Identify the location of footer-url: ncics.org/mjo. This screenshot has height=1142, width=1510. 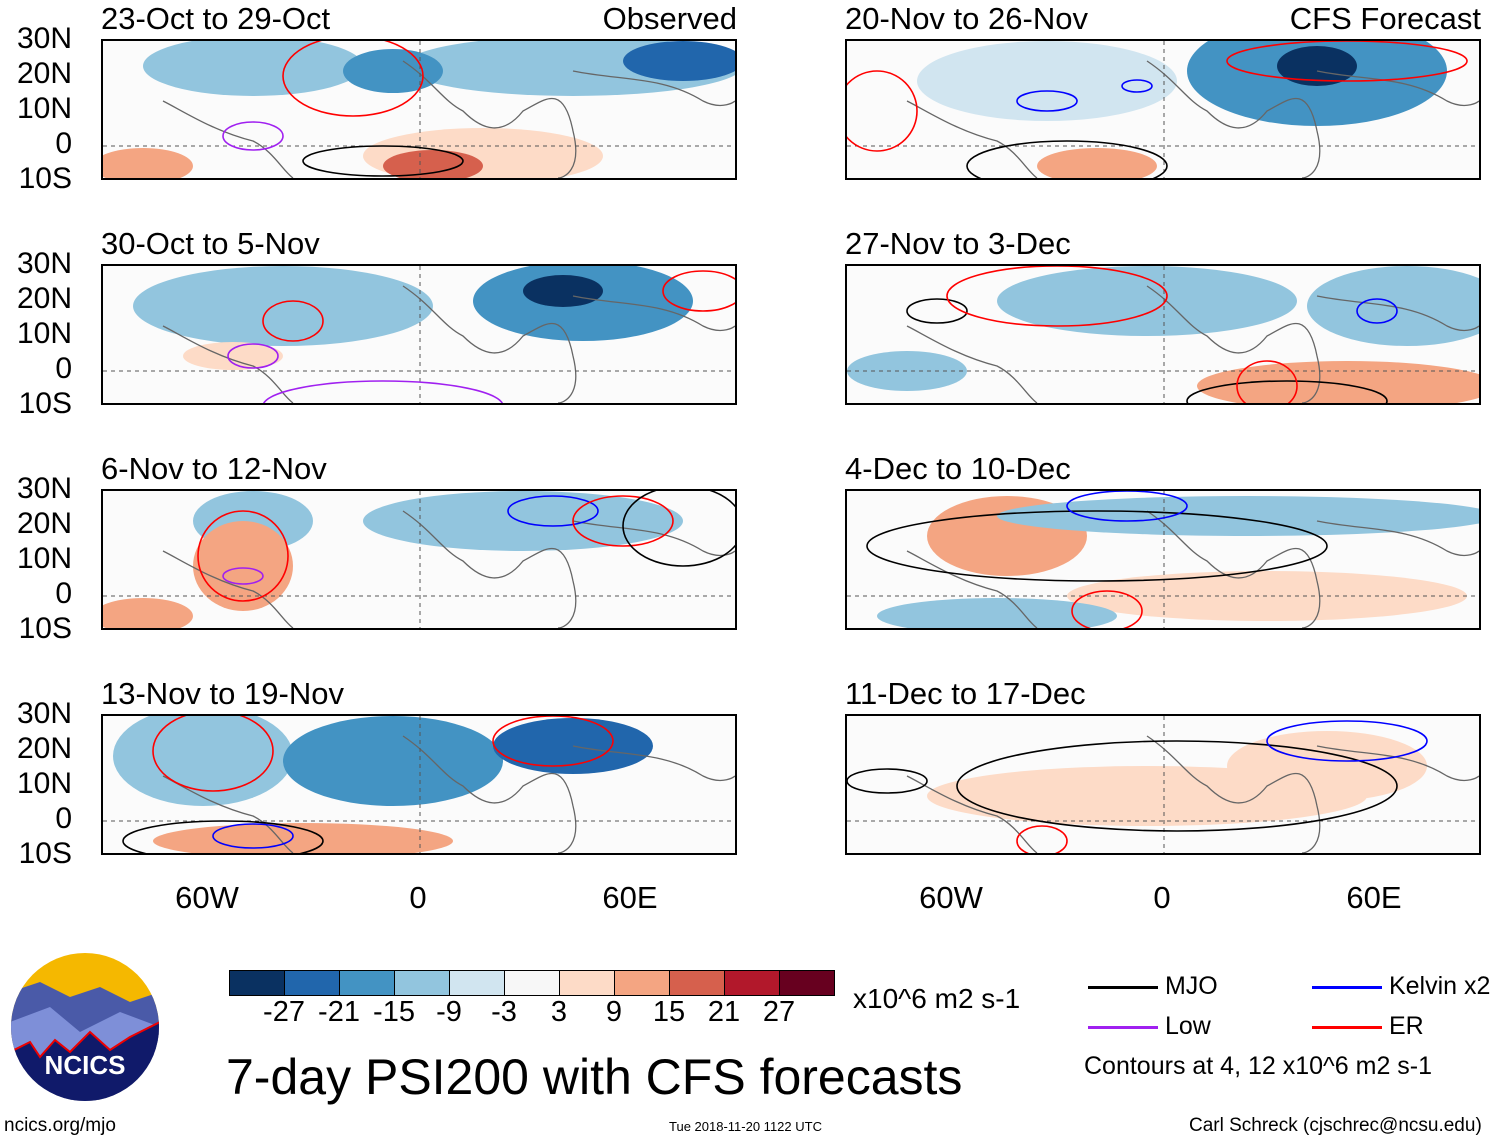
(60, 1125).